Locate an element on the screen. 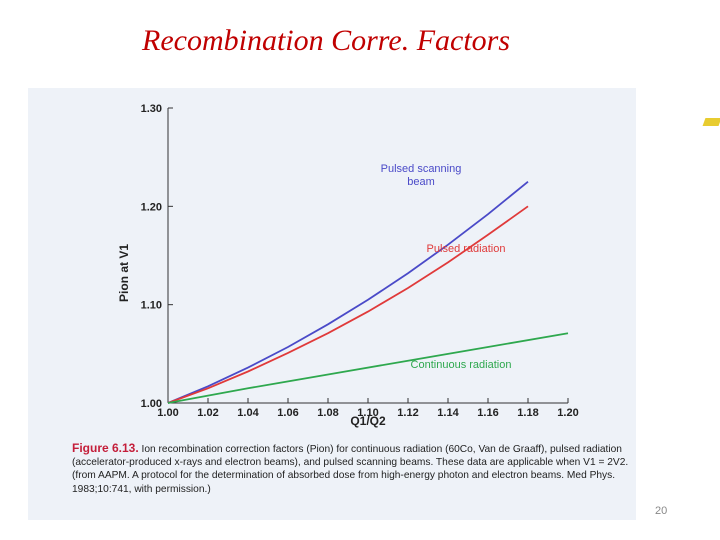 The height and width of the screenshot is (540, 720). slide-title: Recombination Corre. Factors is located at coordinates (326, 40).